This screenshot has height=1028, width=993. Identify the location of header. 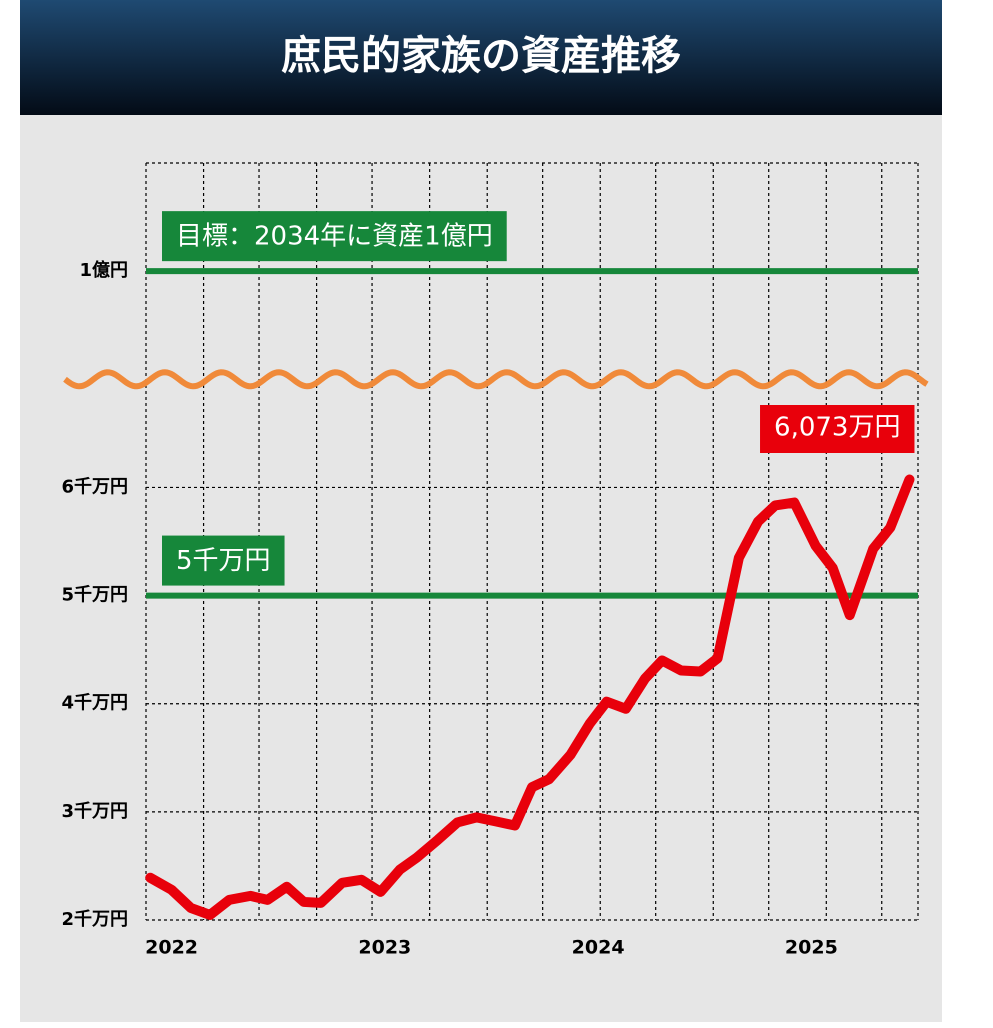
(481, 57).